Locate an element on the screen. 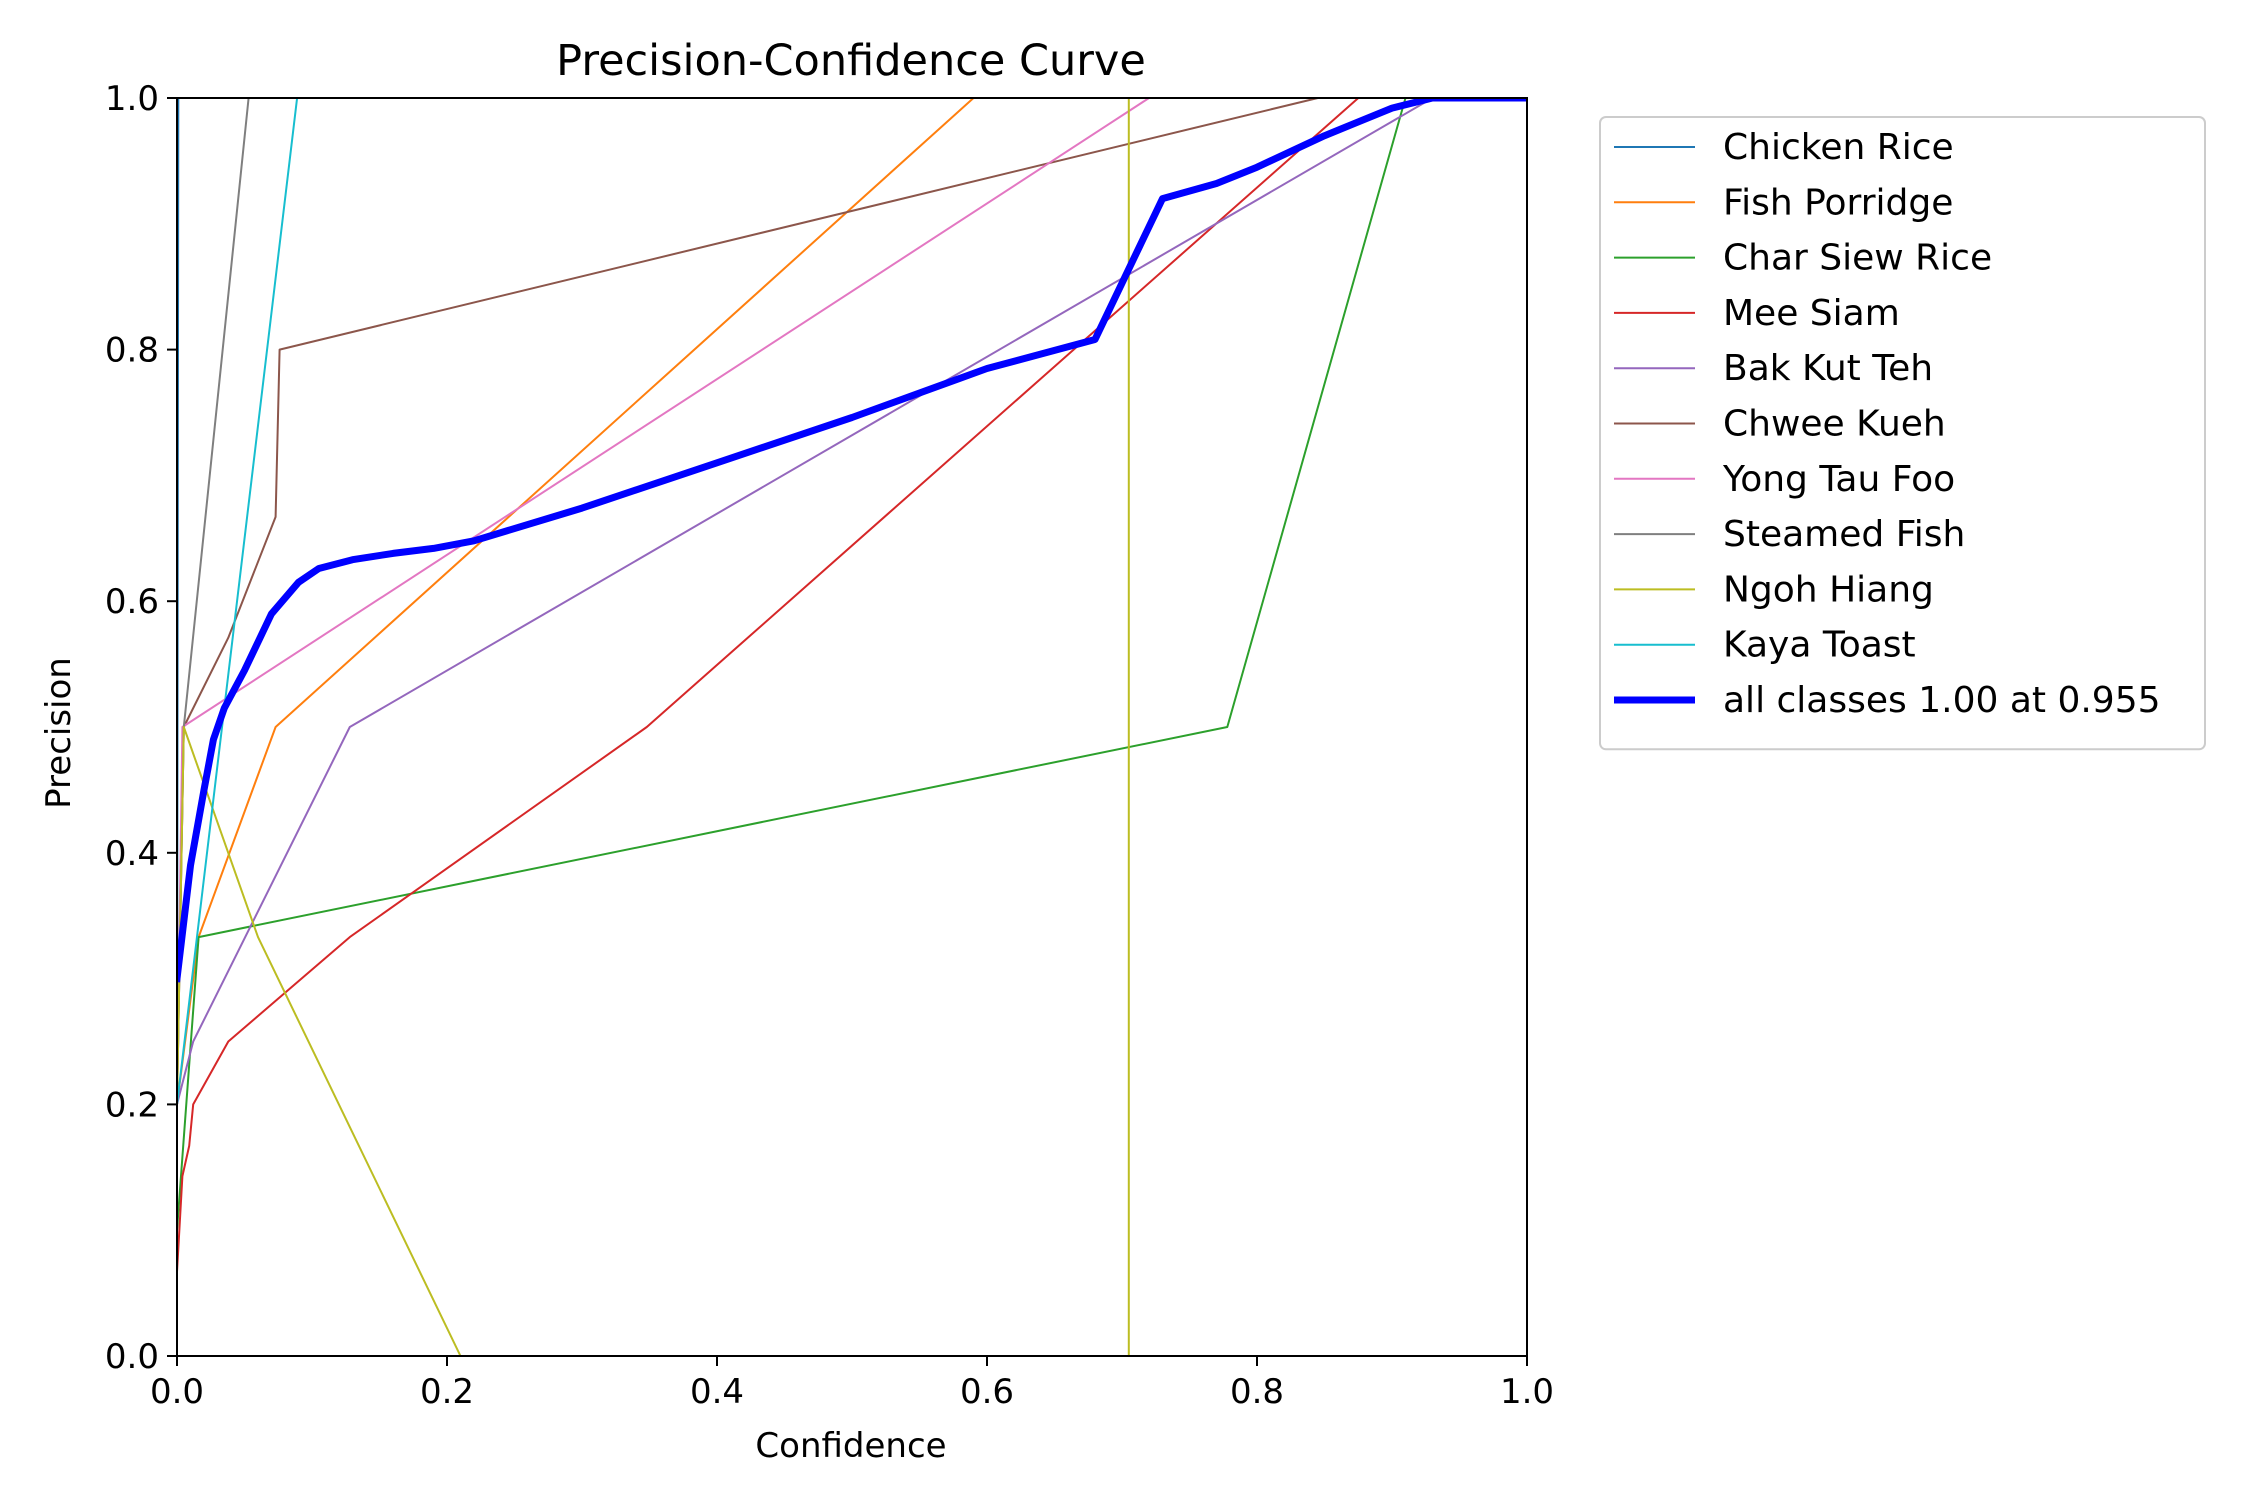 The image size is (2250, 1500). x-tick-label: 0.0 is located at coordinates (177, 1392).